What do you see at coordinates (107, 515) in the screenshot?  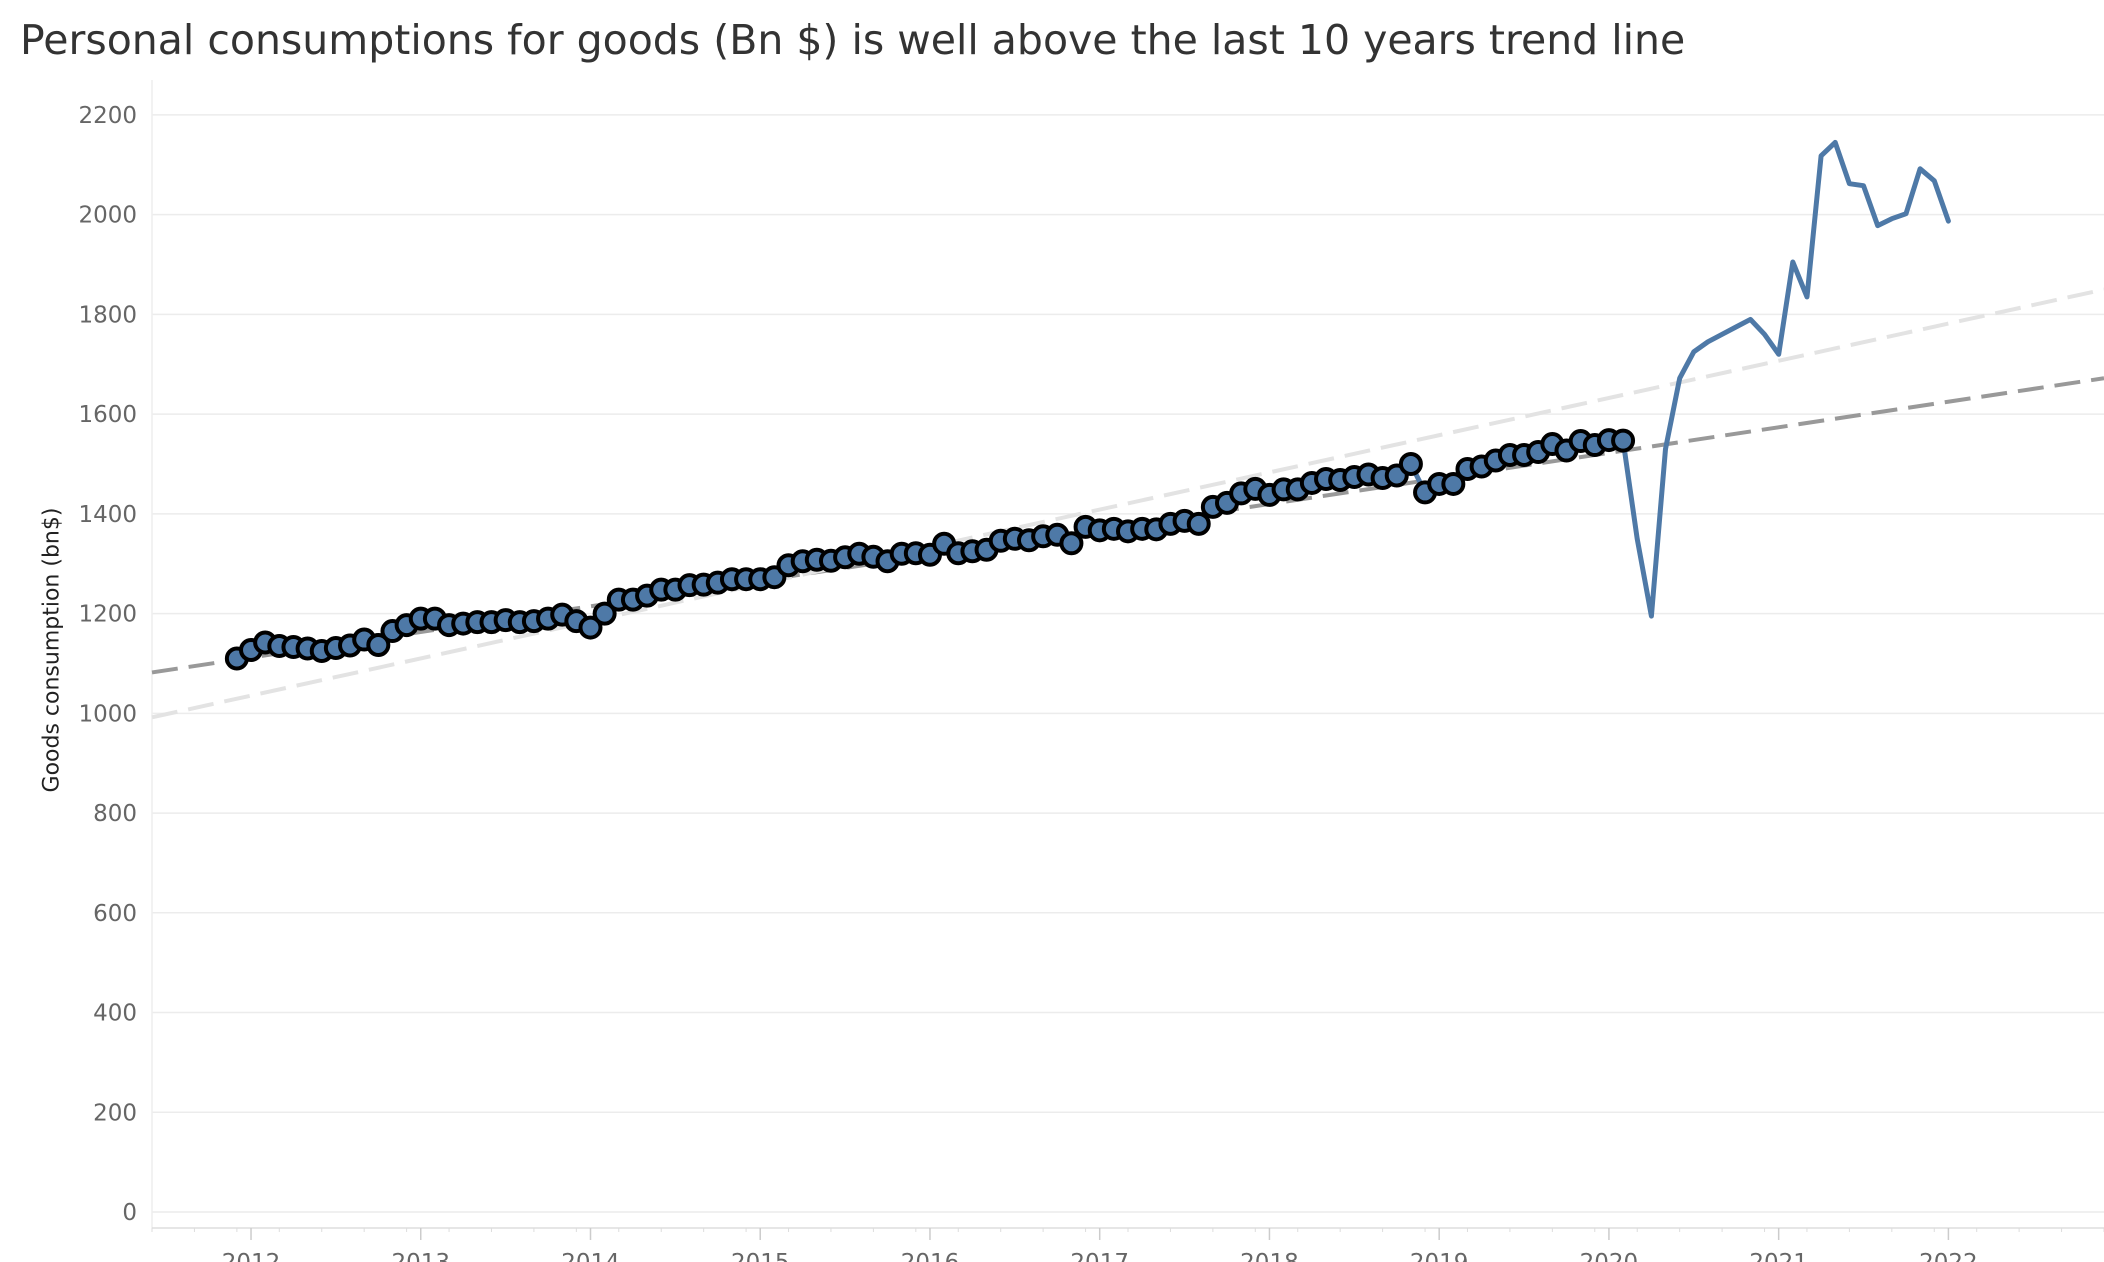 I see `y-tick-label: 1400` at bounding box center [107, 515].